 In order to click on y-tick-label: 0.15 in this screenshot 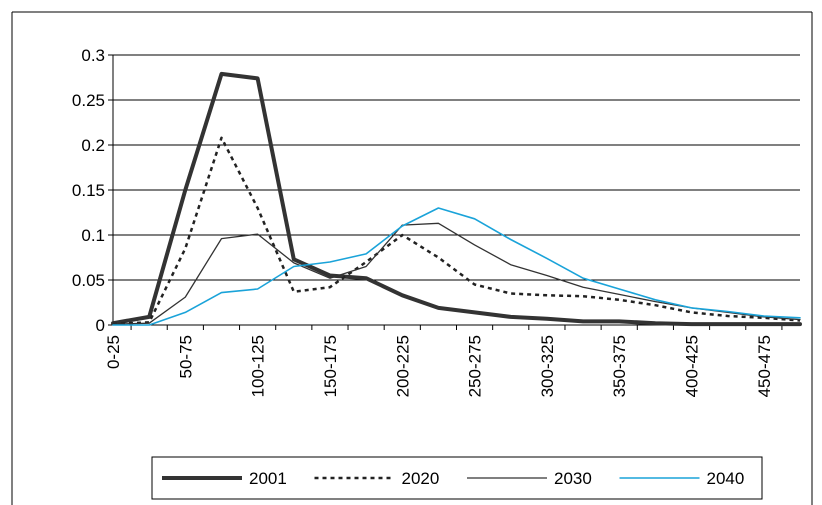, I will do `click(88, 190)`.